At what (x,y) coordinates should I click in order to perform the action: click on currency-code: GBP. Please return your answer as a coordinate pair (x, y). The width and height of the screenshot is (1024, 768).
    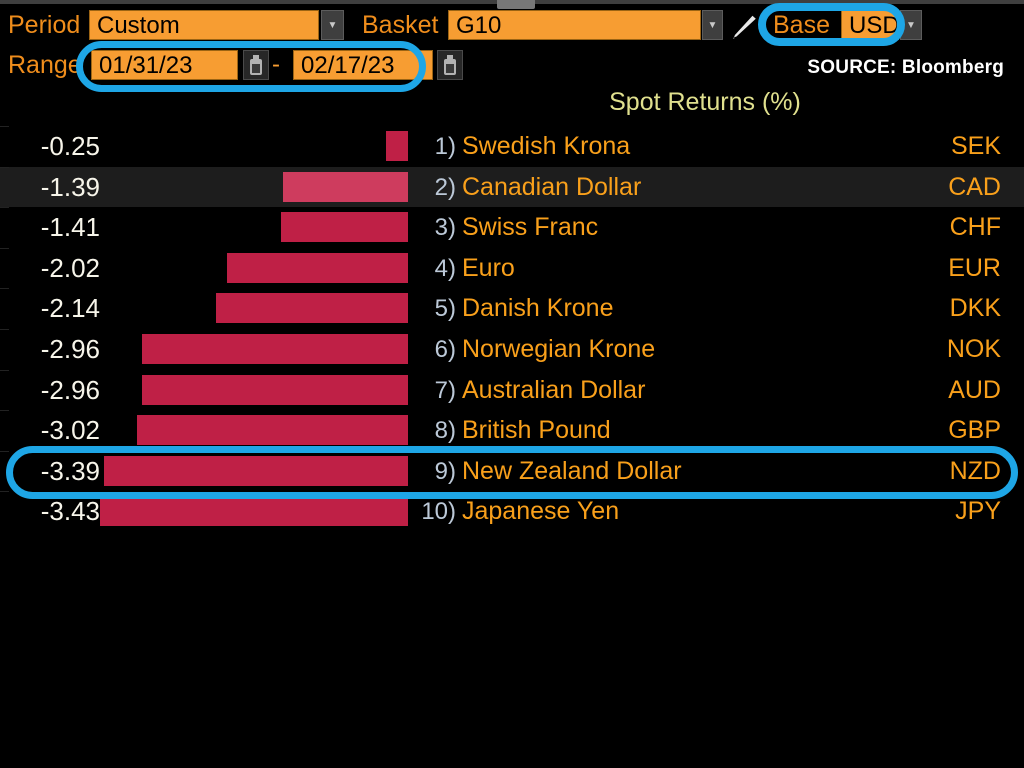
    Looking at the image, I should click on (974, 430).